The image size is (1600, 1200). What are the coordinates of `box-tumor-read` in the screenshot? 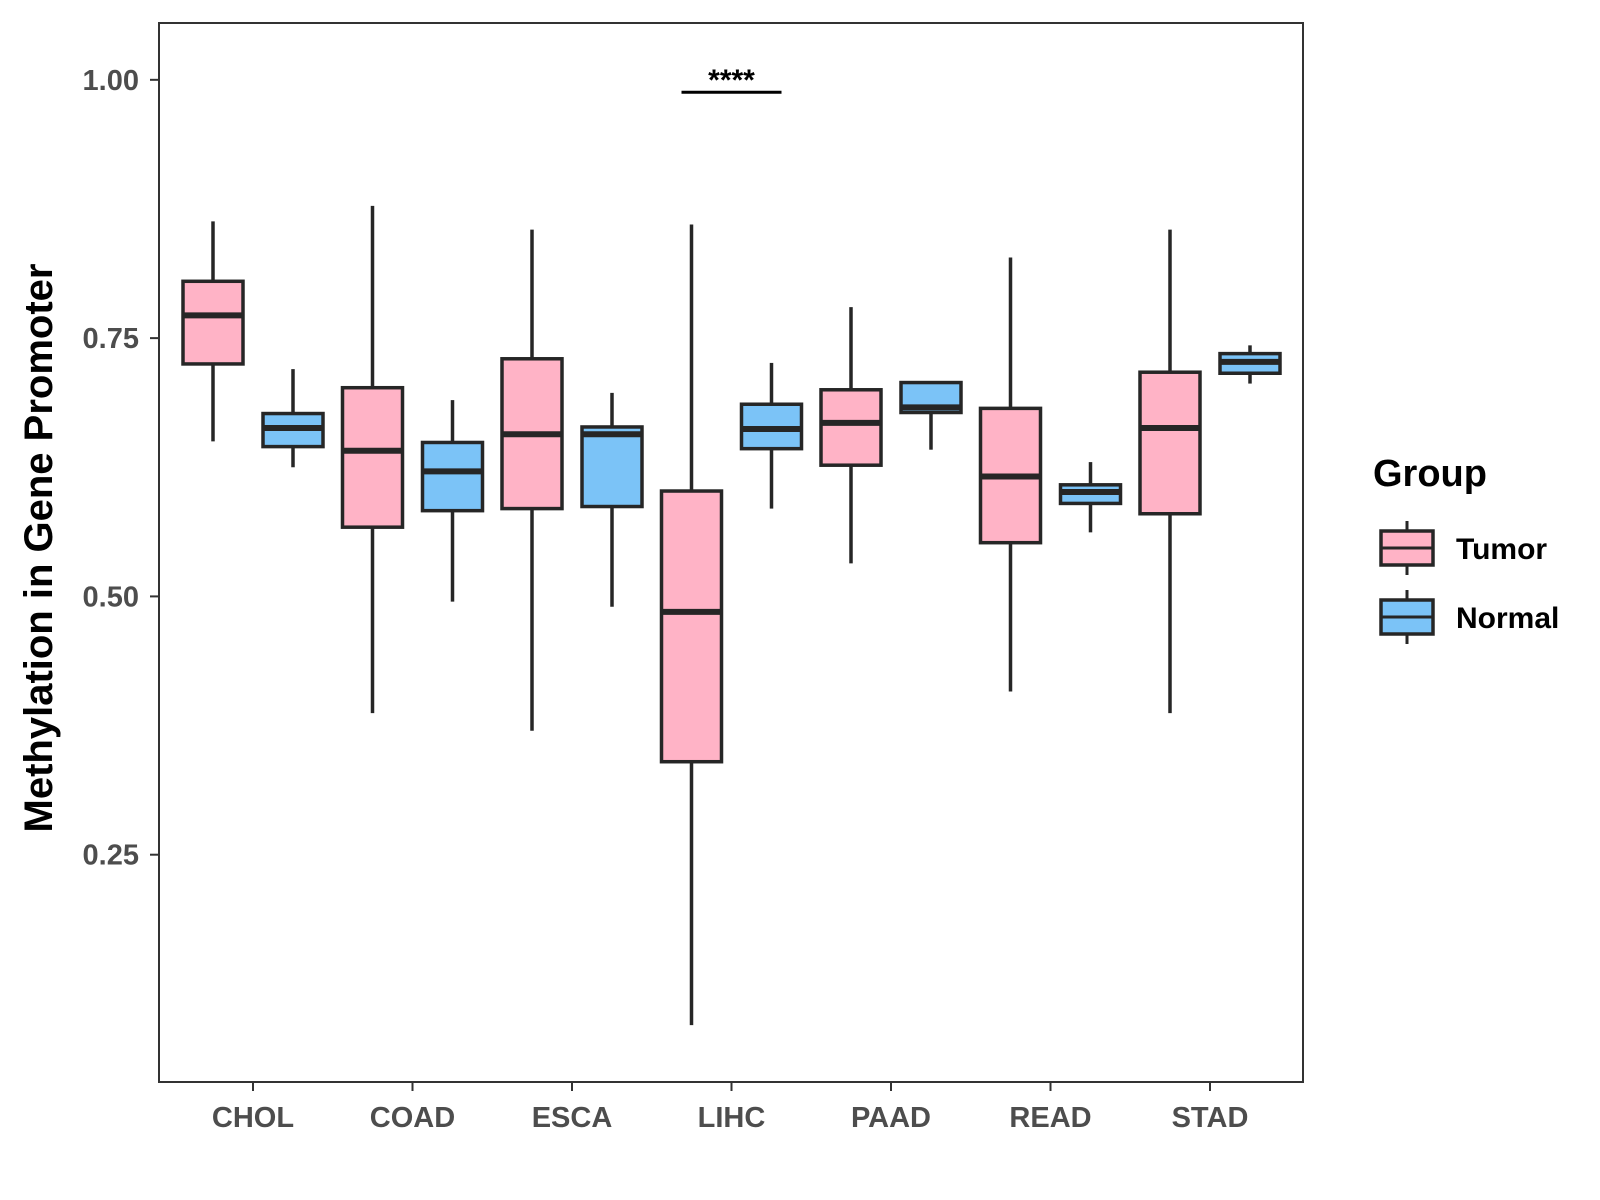 It's located at (1010, 474).